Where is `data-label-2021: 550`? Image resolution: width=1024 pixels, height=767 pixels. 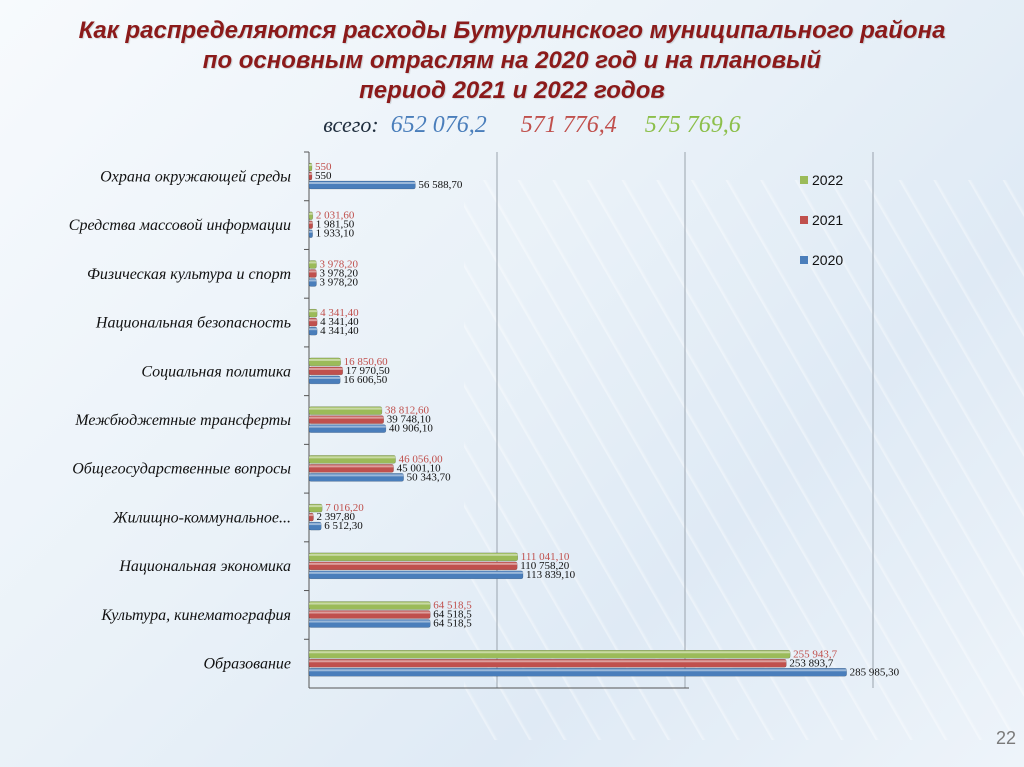
data-label-2021: 550 is located at coordinates (323, 176).